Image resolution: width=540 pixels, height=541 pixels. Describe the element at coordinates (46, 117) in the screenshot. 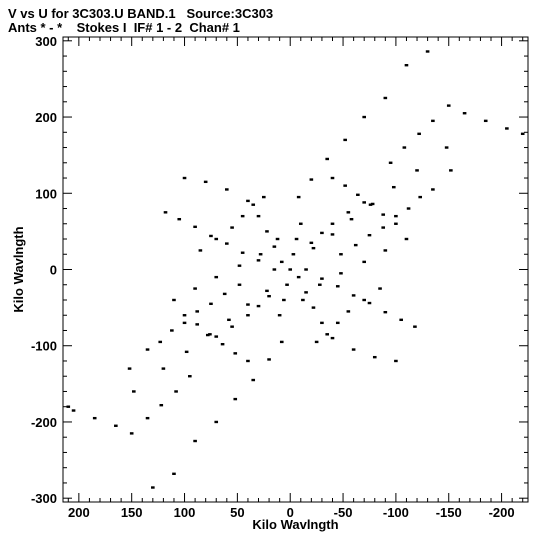

I see `y-tick-label: 200` at that location.